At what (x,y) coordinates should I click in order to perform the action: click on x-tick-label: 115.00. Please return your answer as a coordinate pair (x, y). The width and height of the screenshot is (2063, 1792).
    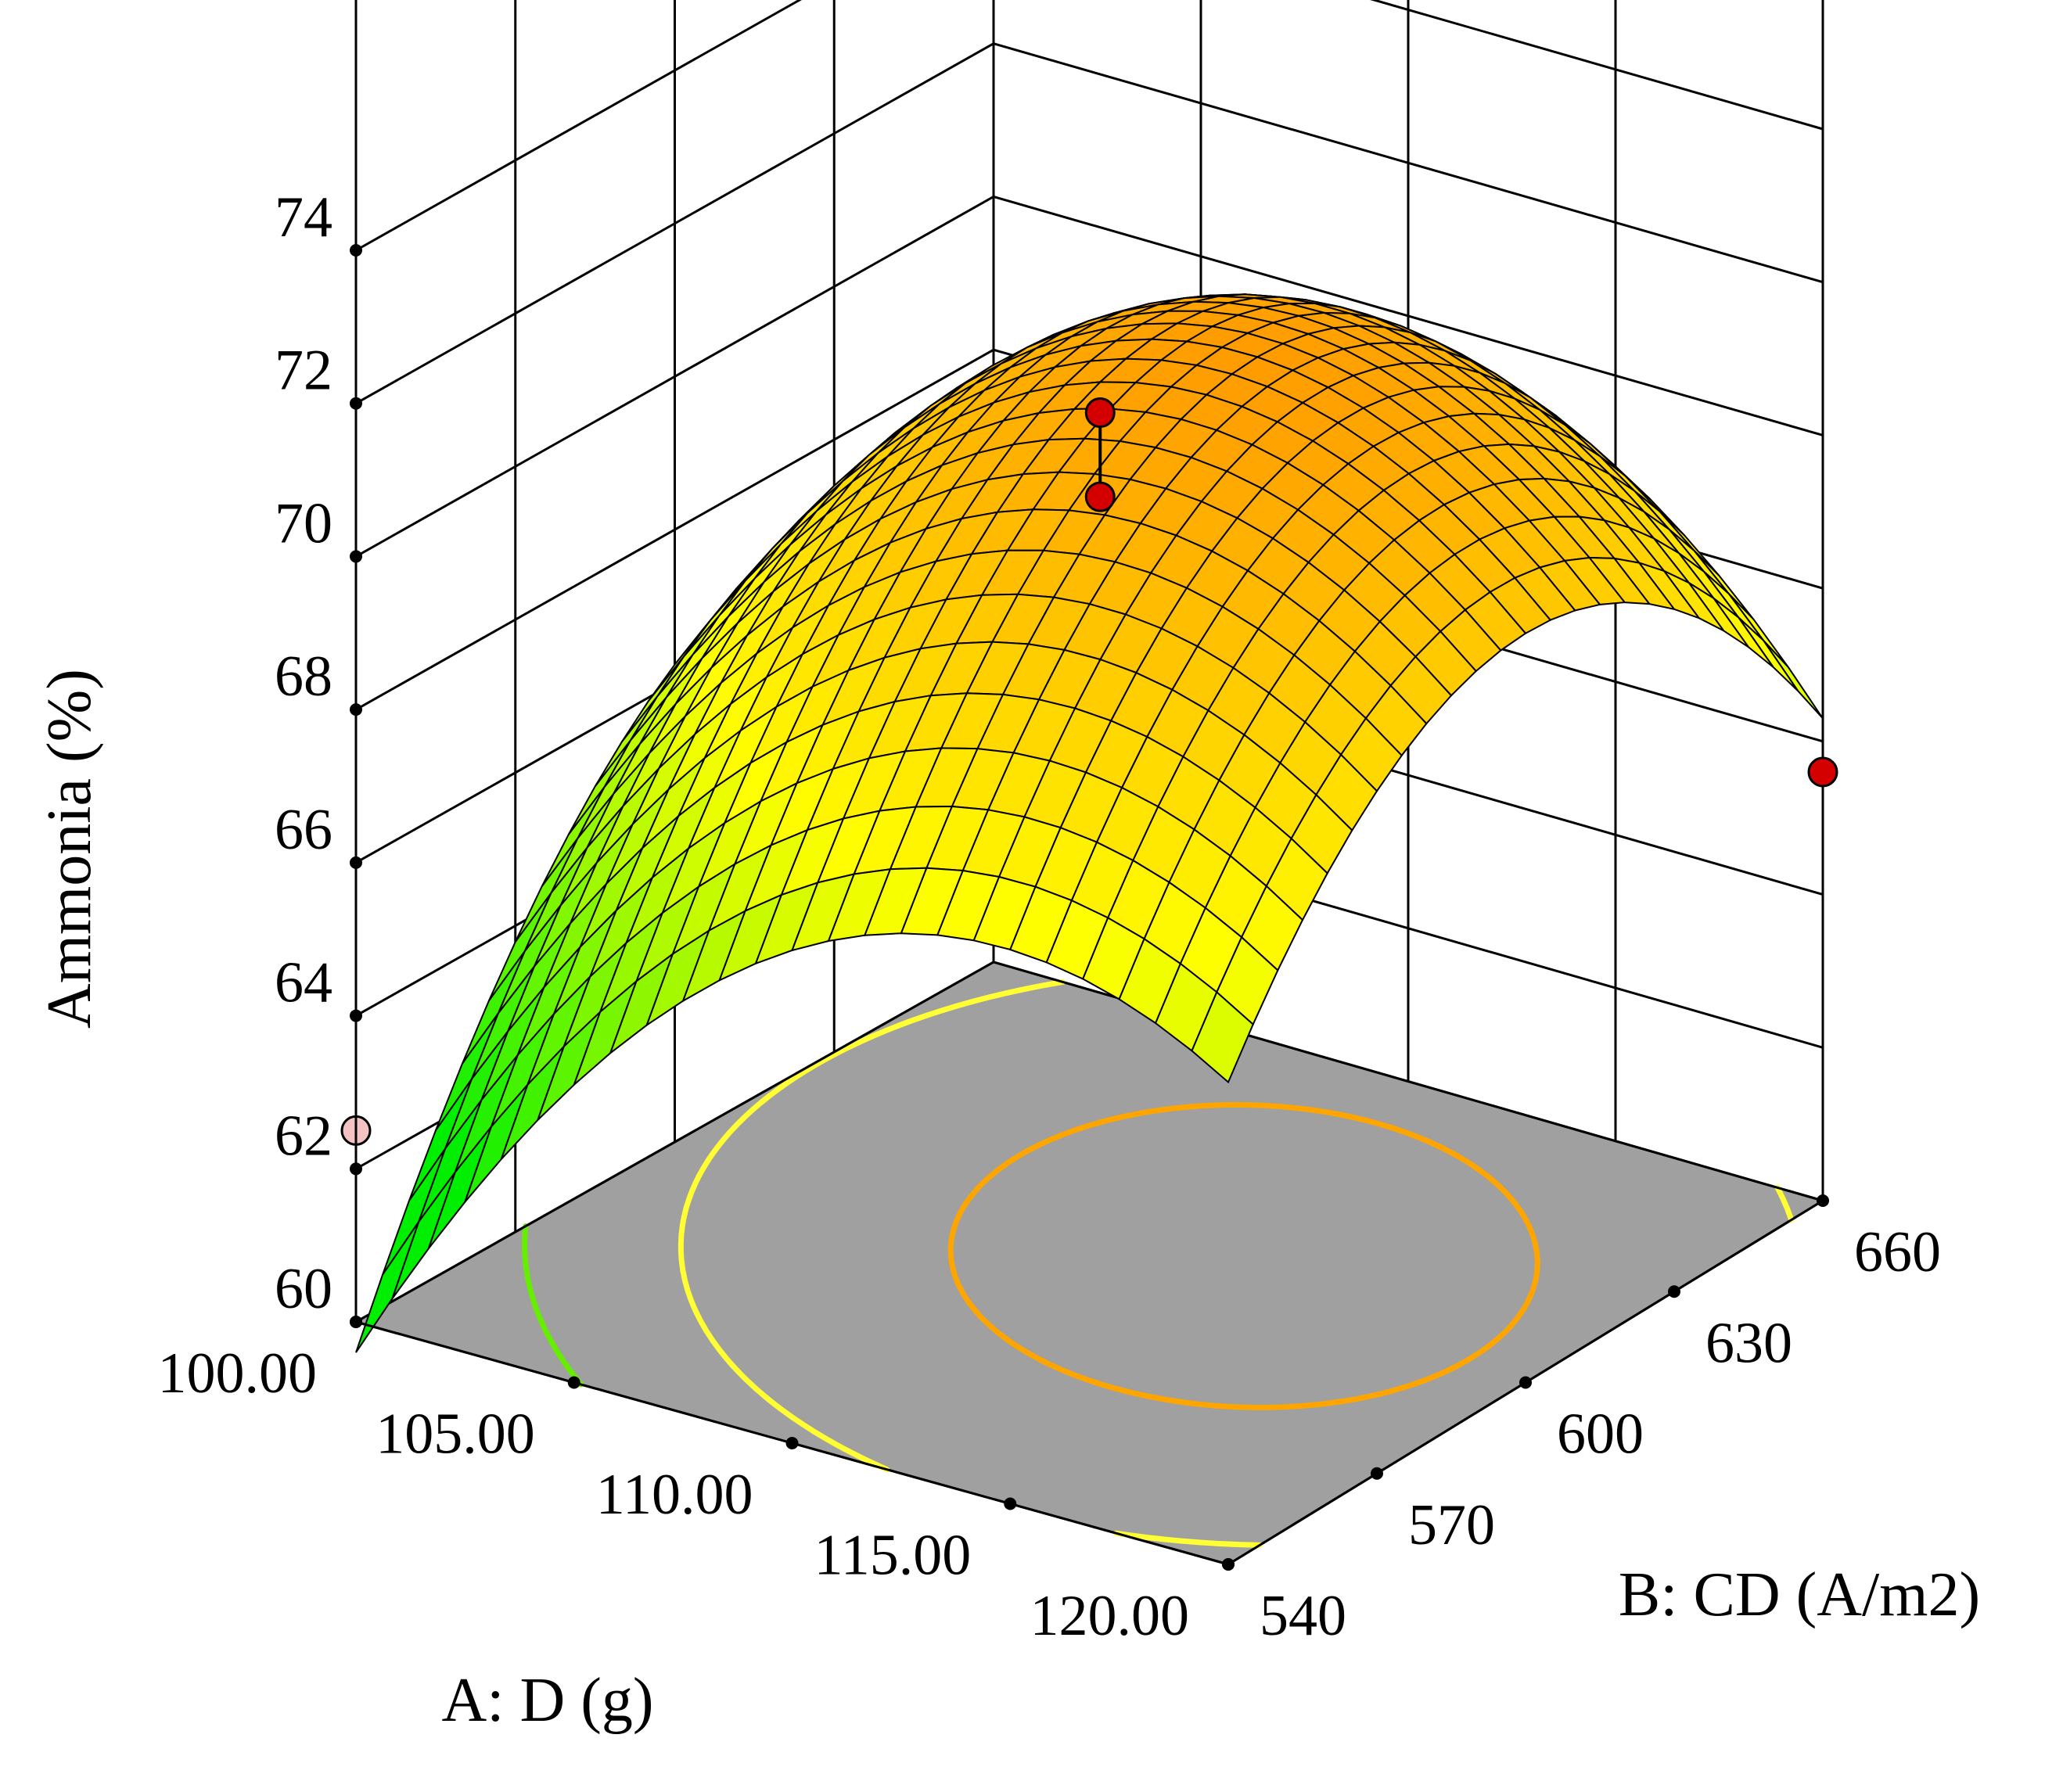
    Looking at the image, I should click on (892, 1556).